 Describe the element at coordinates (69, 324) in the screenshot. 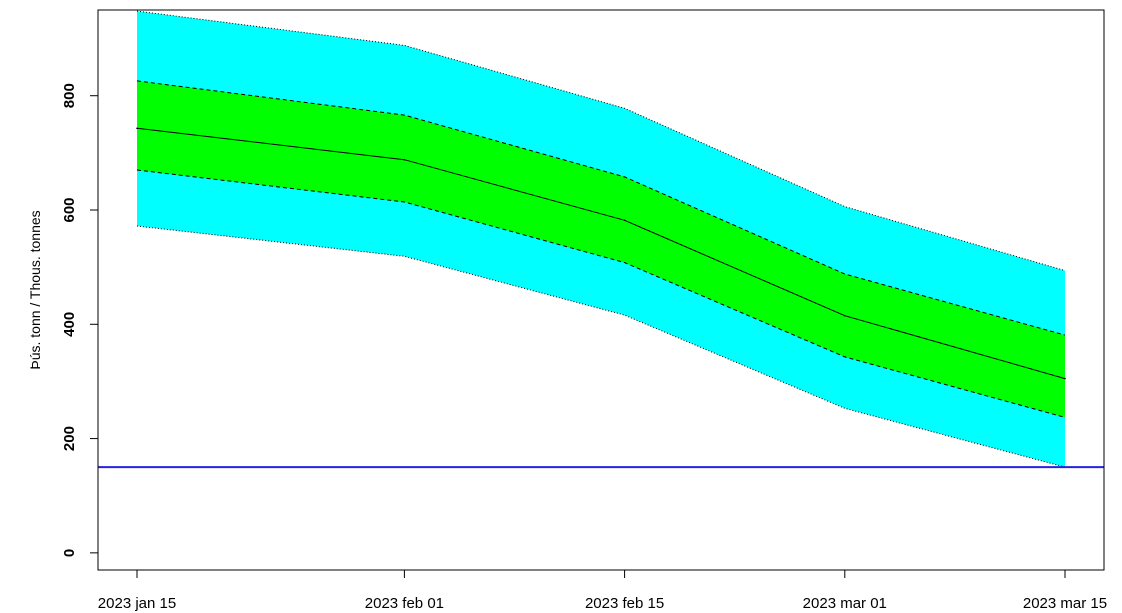

I see `y-tick-label: 400` at that location.